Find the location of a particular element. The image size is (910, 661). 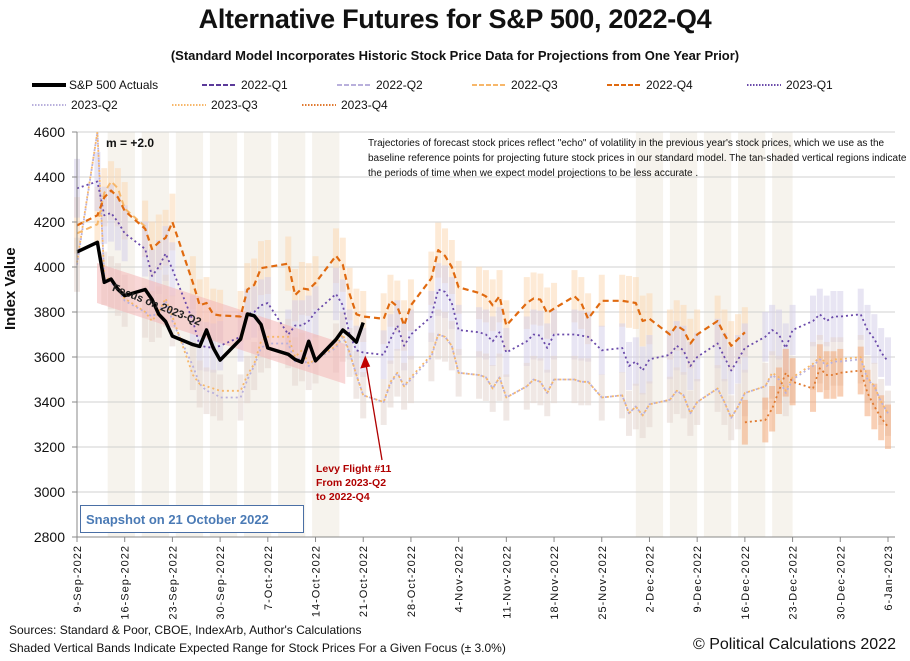

legend-item: 2023-Q4 is located at coordinates (344, 105).